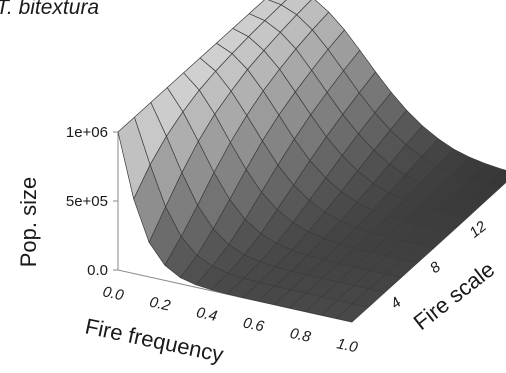 This screenshot has width=506, height=373. I want to click on y-tick-label: 8, so click(436, 267).